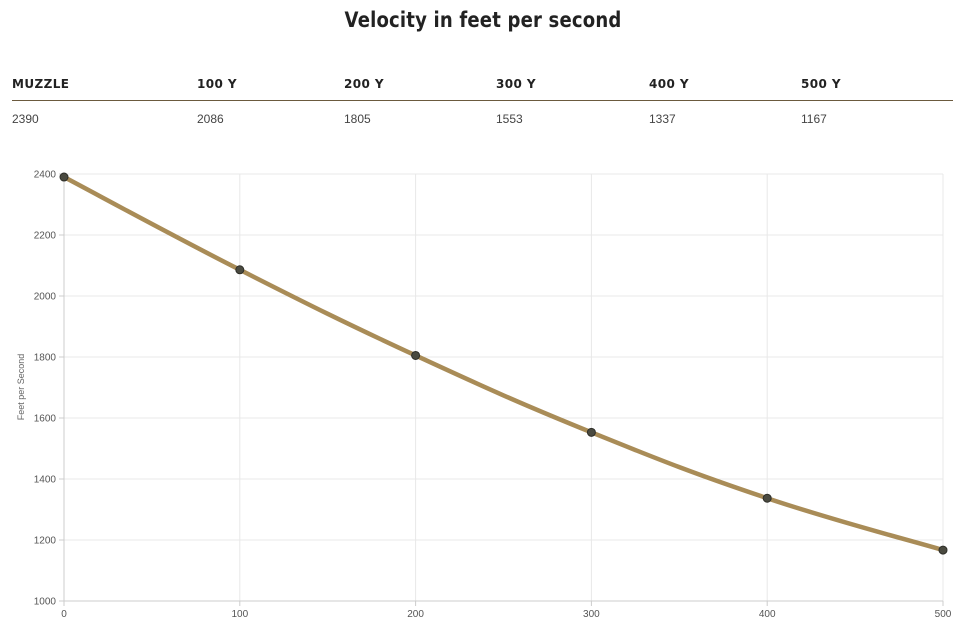 This screenshot has width=966, height=625. What do you see at coordinates (45, 358) in the screenshot?
I see `y-tick-label-4: 1800` at bounding box center [45, 358].